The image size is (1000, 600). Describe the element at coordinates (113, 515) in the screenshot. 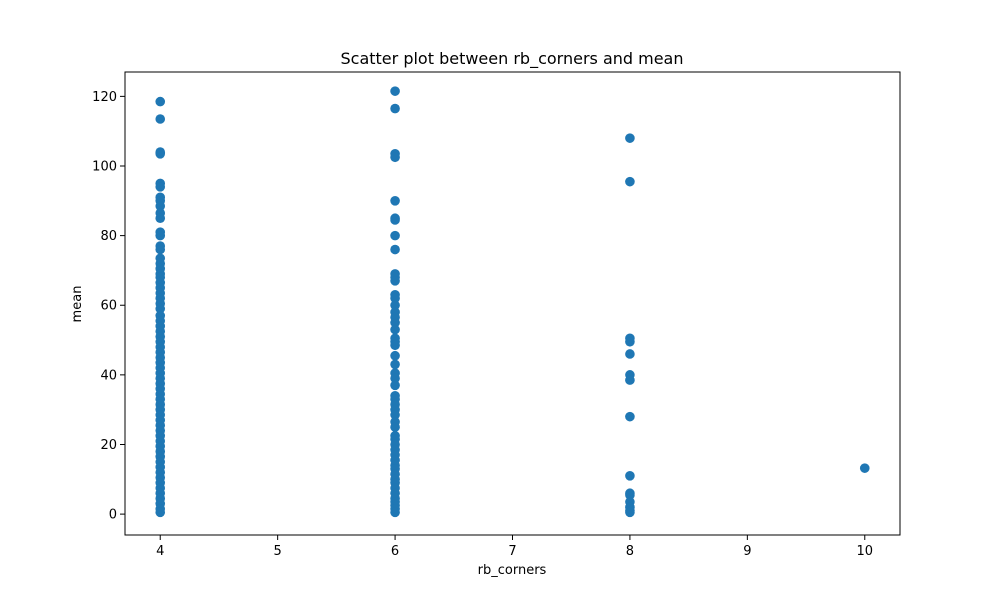

I see `y-tick-label: 0` at that location.